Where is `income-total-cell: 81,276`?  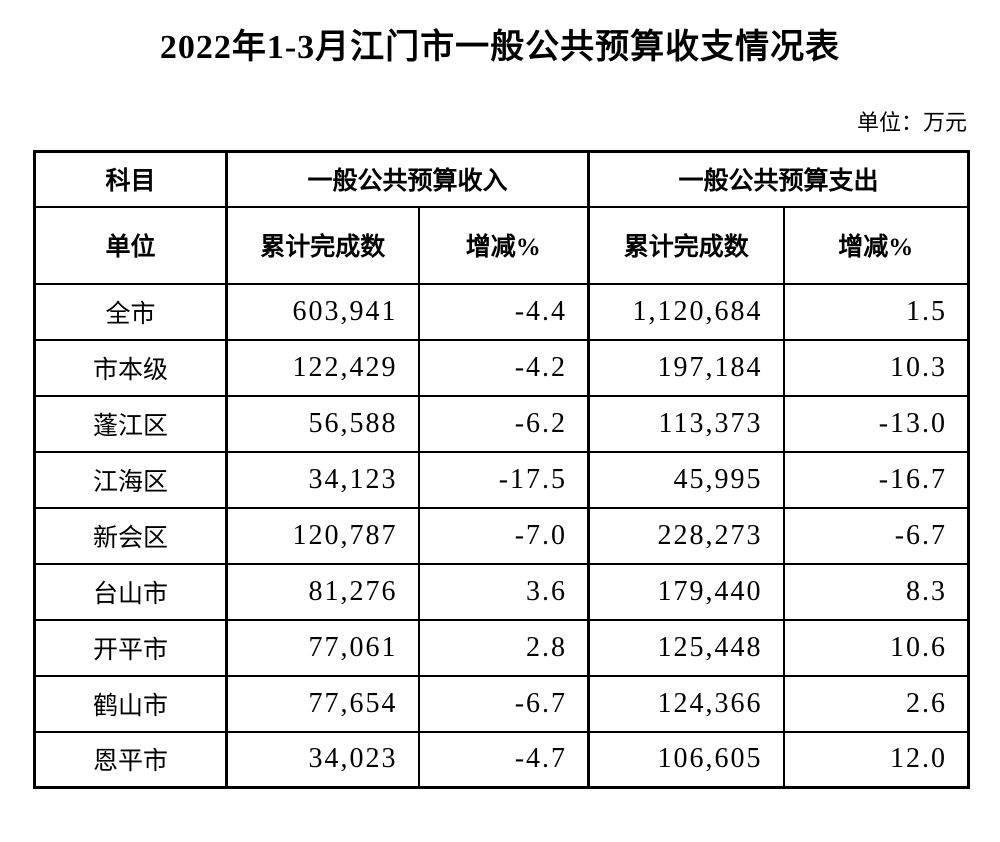 income-total-cell: 81,276 is located at coordinates (322, 591).